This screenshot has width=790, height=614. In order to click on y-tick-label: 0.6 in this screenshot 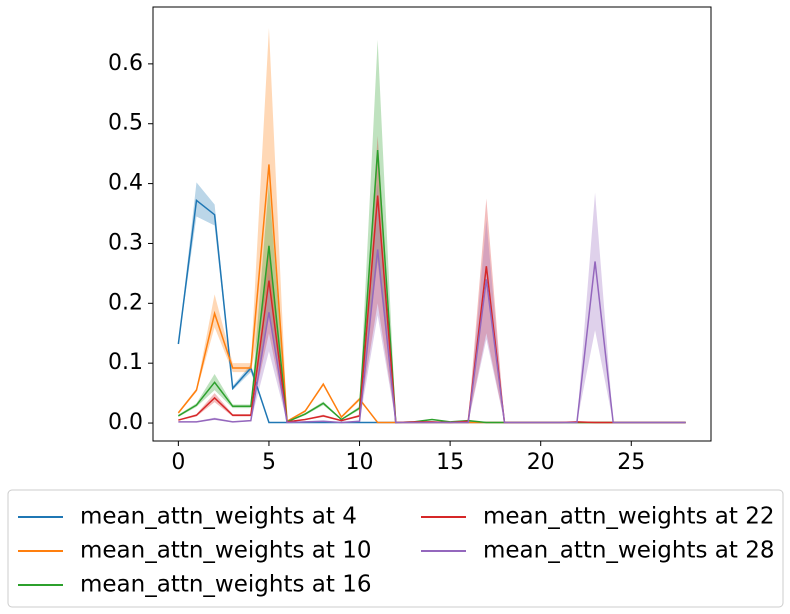, I will do `click(125, 63)`.